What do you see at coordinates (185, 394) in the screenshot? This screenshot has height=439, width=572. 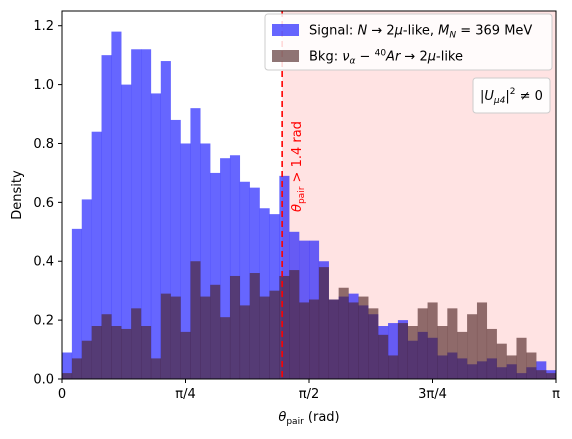 I see `x-tick-label: π/4` at bounding box center [185, 394].